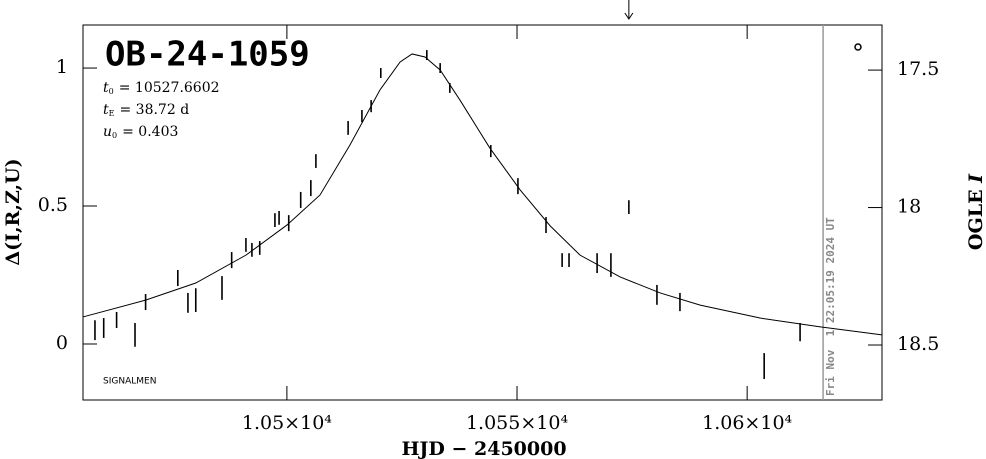 The image size is (986, 459). Describe the element at coordinates (975, 178) in the screenshot. I see `y2-axis-label-italic: I` at that location.